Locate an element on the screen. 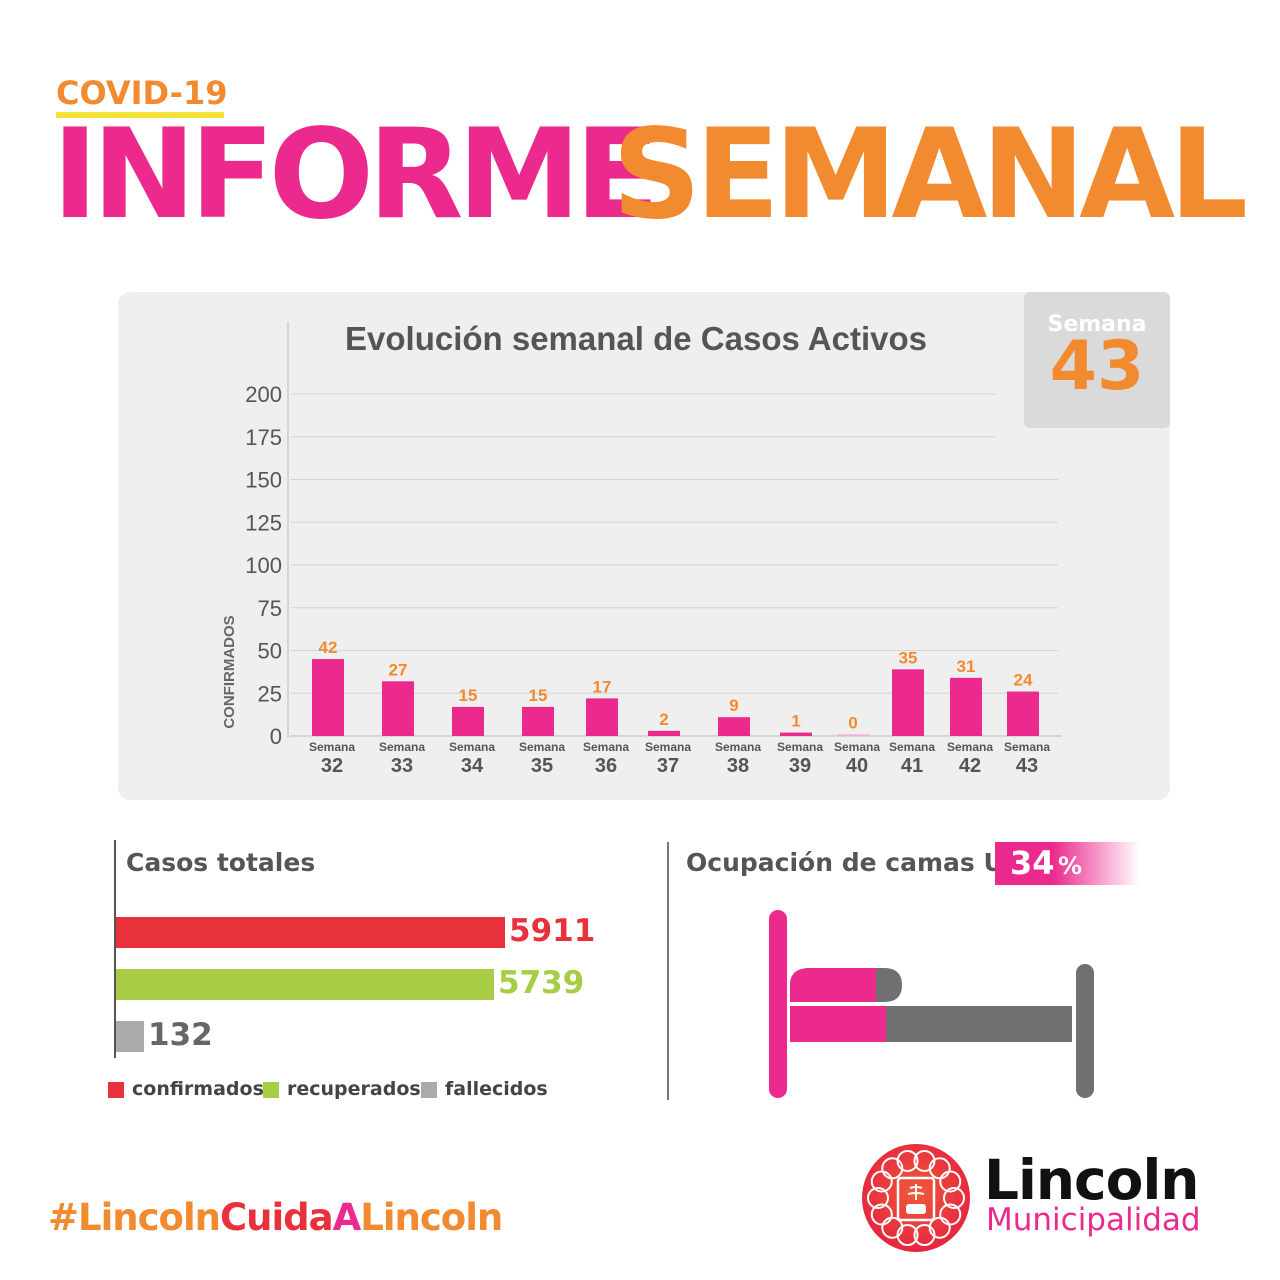 Image resolution: width=1280 pixels, height=1280 pixels. total-value-recuperados: 5739 is located at coordinates (541, 983).